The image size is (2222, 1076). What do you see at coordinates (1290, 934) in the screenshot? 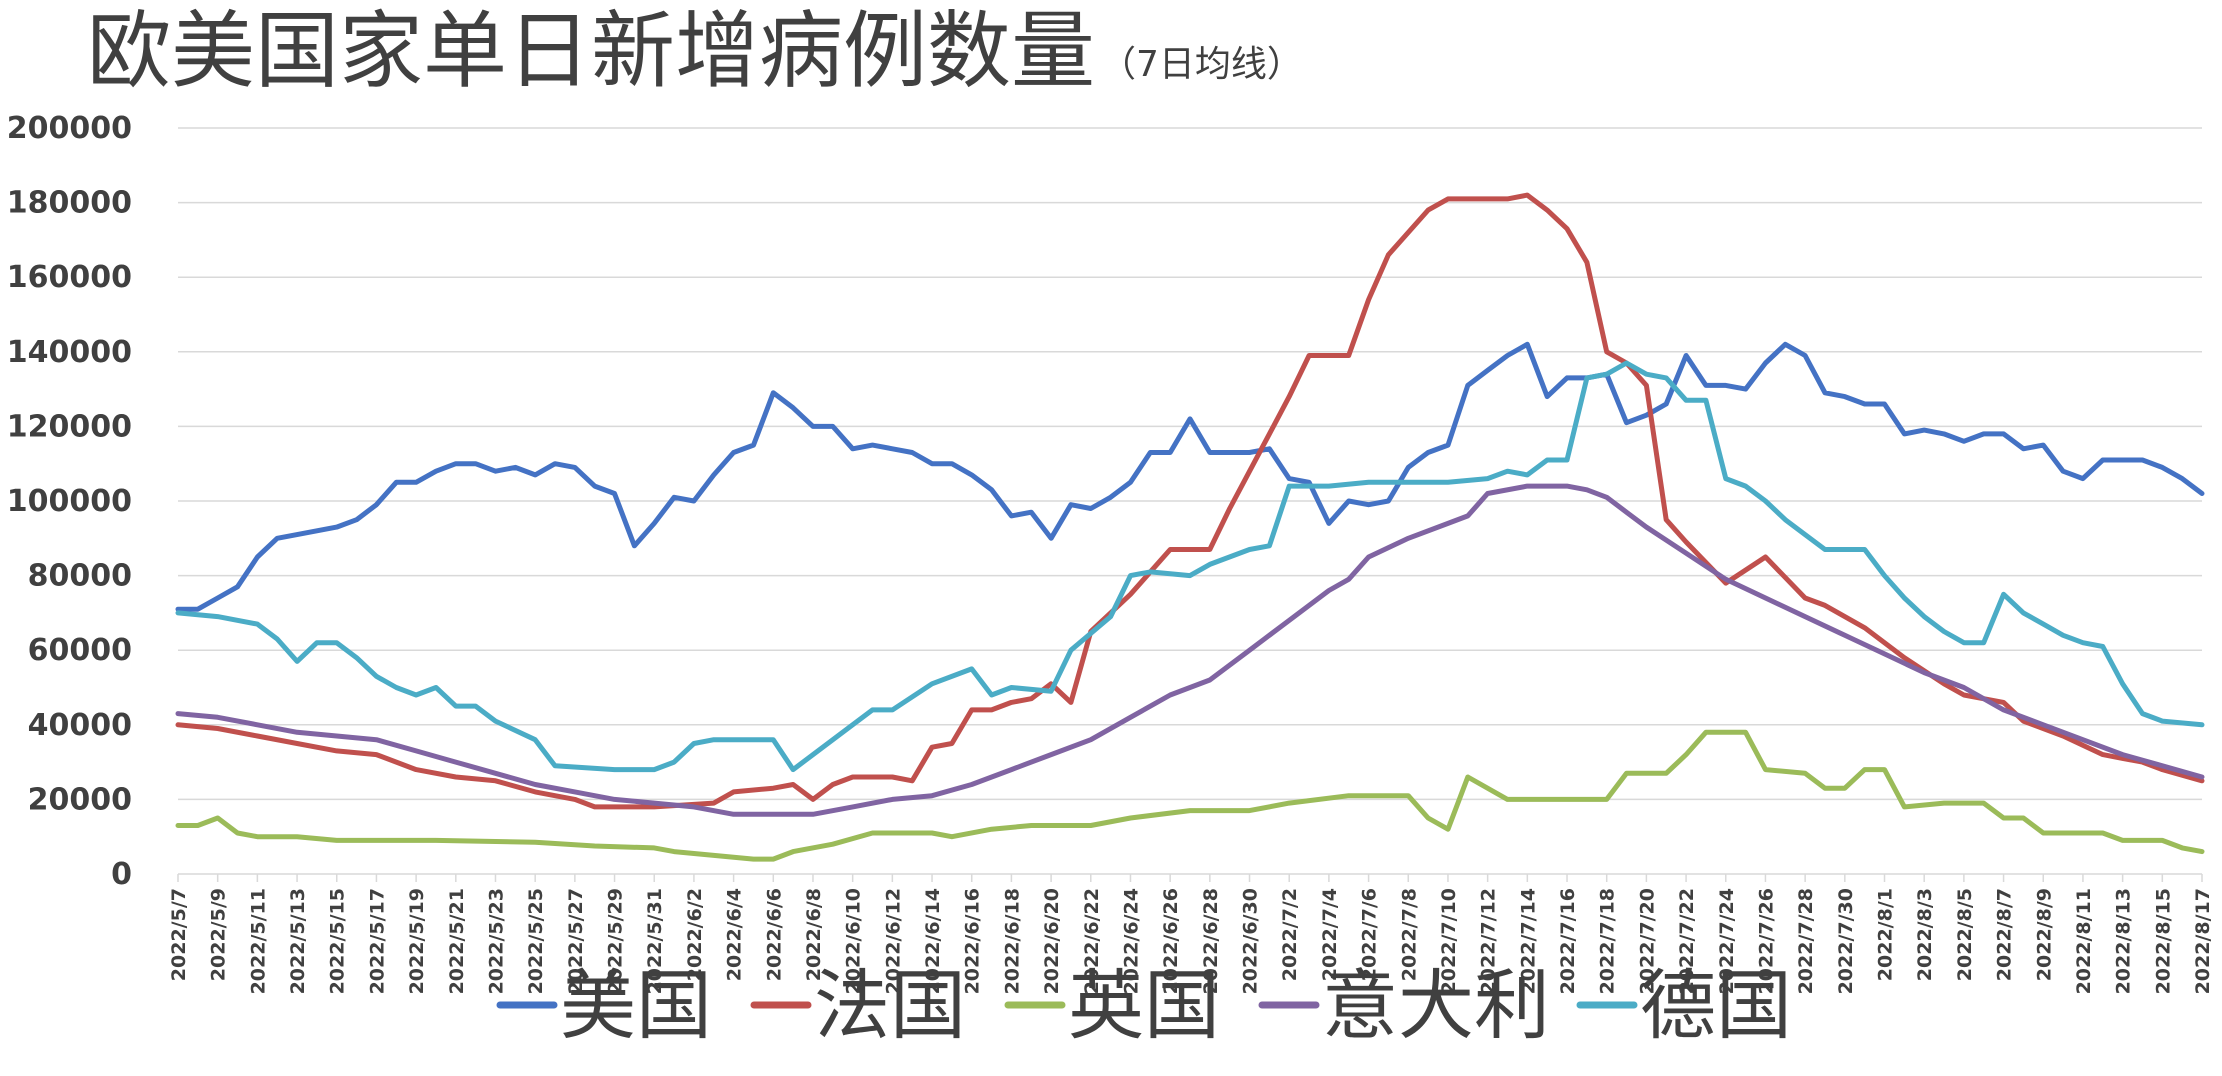
I see `x-tick-label: 2022/7/2` at bounding box center [1290, 934].